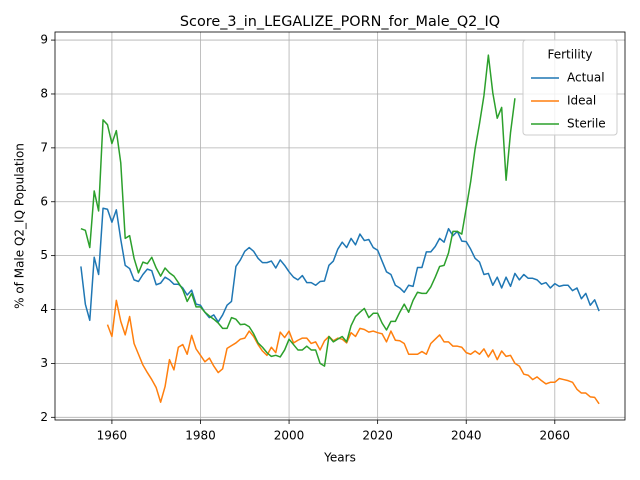 The image size is (640, 480). Describe the element at coordinates (44, 201) in the screenshot. I see `y-tick-label: 6` at that location.